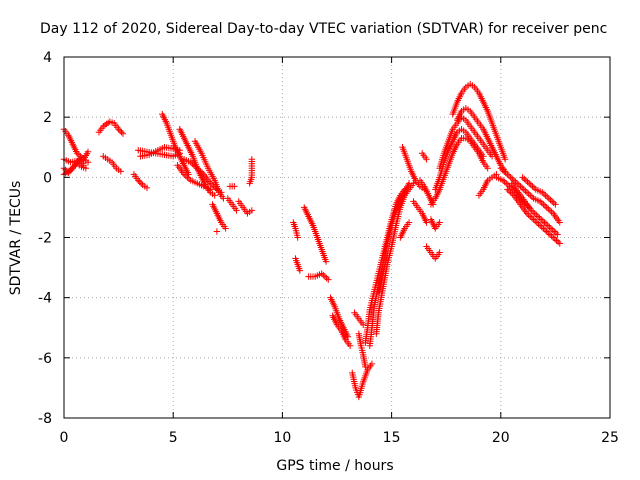 This screenshot has width=640, height=480. I want to click on y-tick-label: 4, so click(47, 58).